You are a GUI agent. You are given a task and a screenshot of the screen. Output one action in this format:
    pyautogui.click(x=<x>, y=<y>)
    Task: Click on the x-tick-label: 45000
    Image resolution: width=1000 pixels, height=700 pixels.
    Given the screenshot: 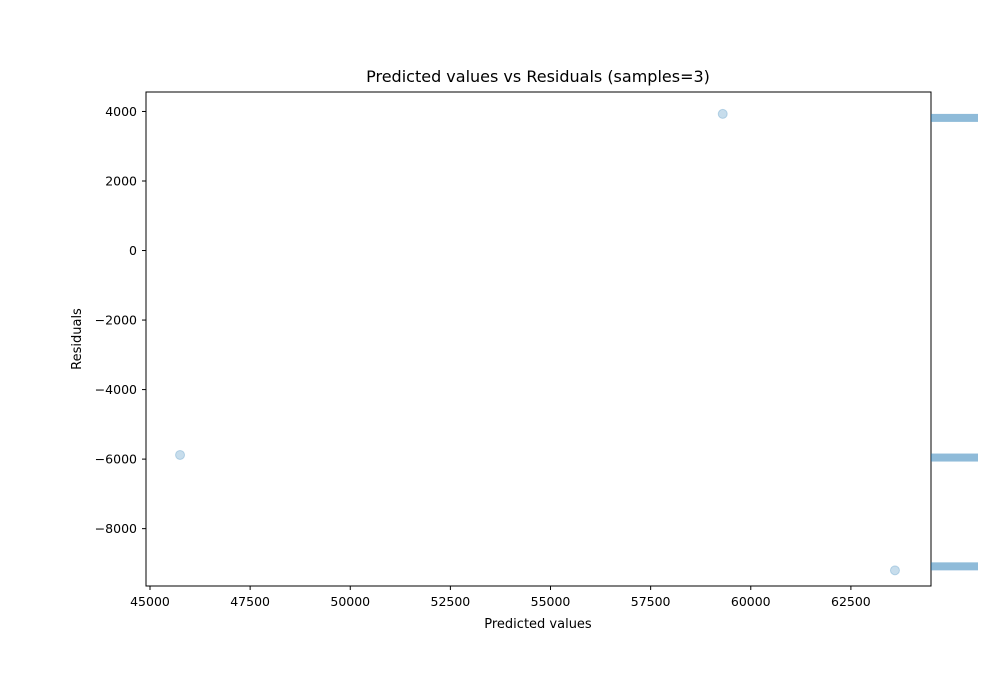 What is the action you would take?
    pyautogui.click(x=150, y=601)
    